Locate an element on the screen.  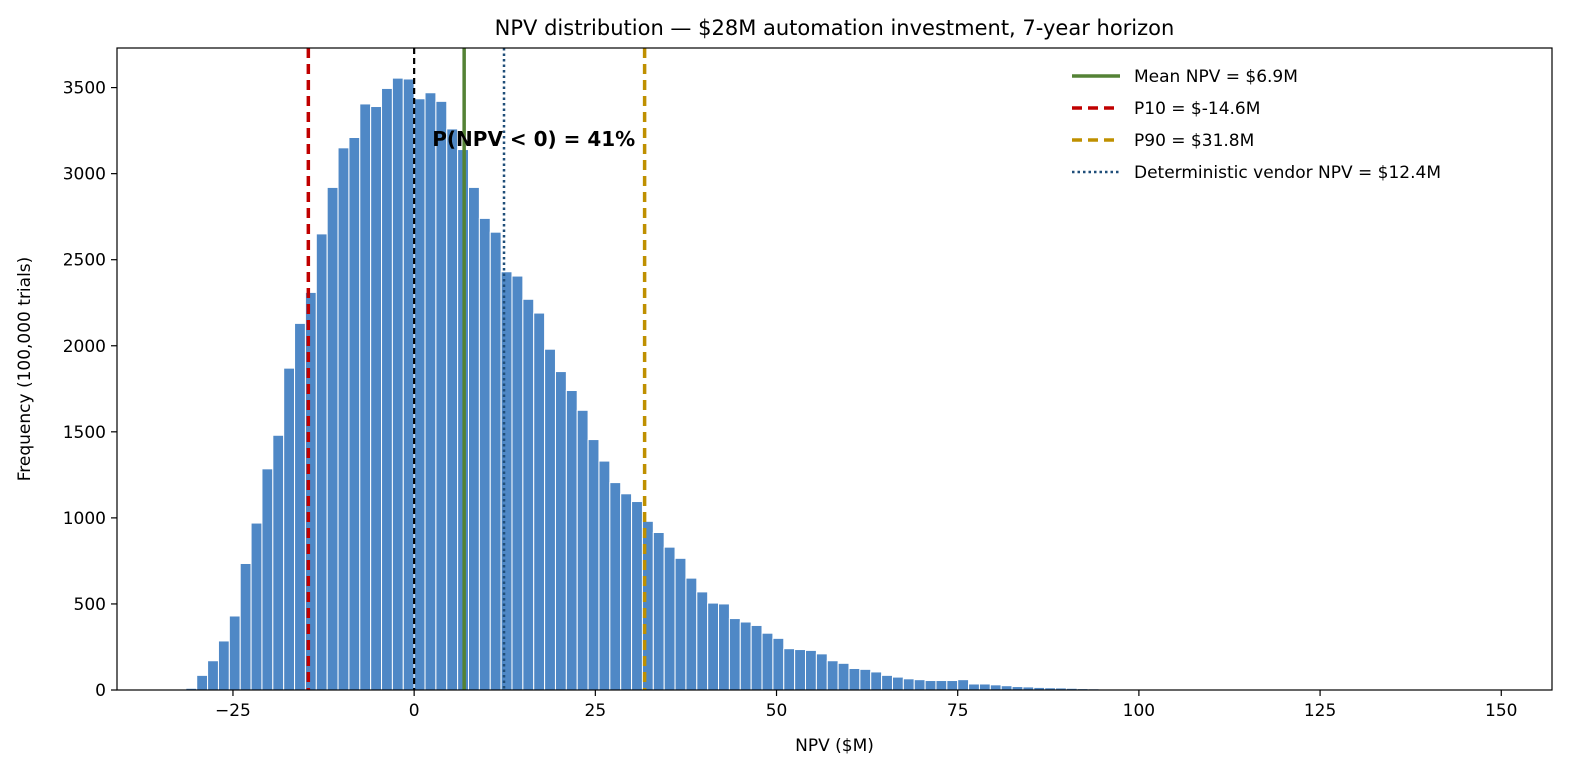
y-tick-label: 2500 is located at coordinates (84, 261).